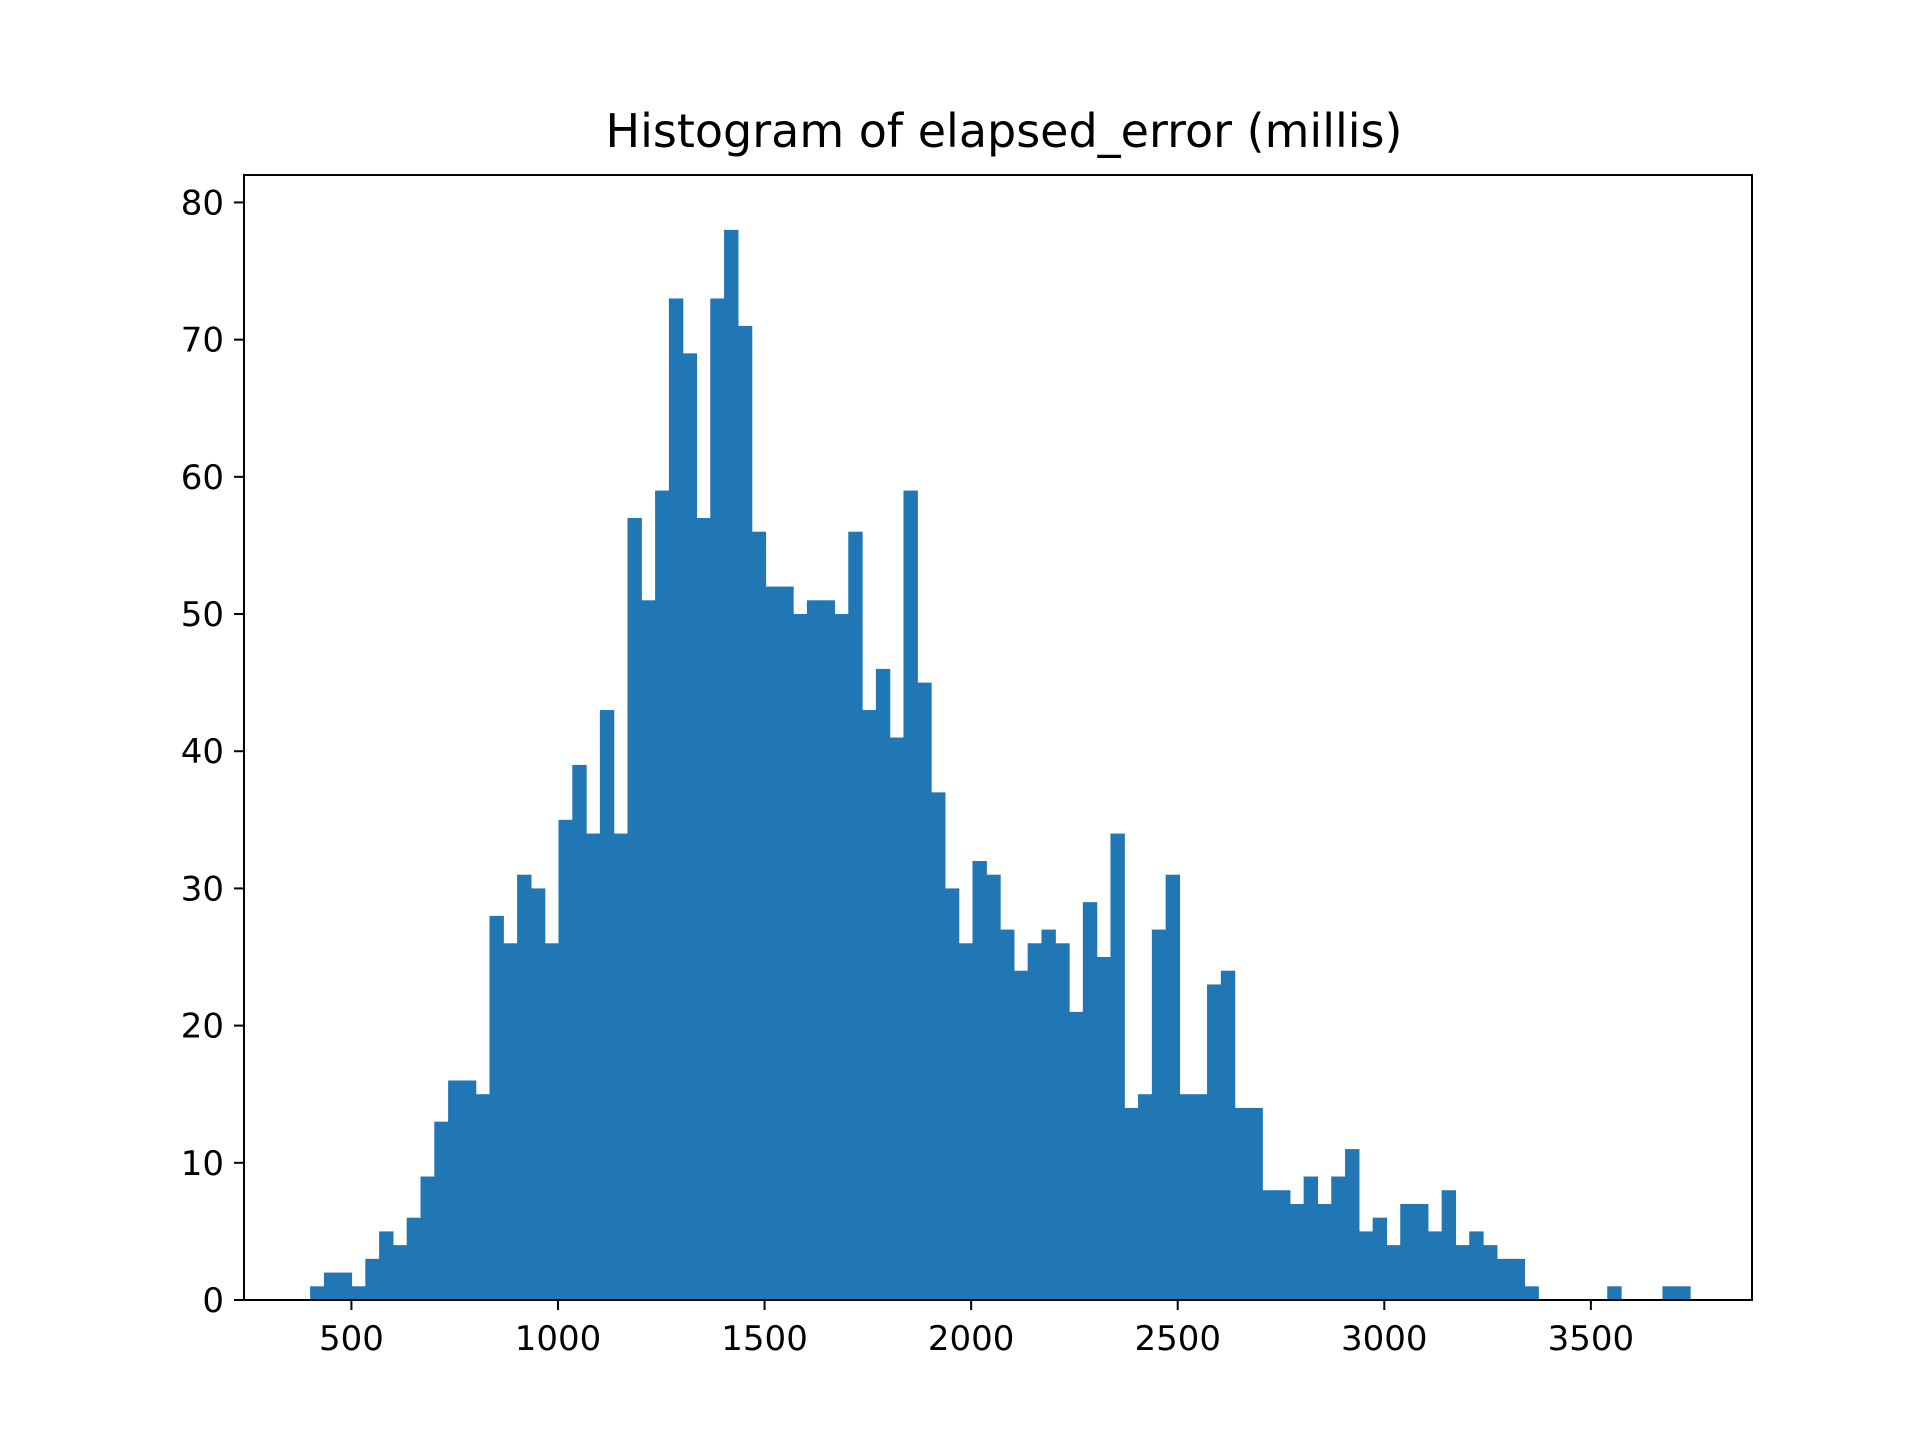  Describe the element at coordinates (1004, 131) in the screenshot. I see `chart-title: Histogram of elapsed_error (millis)` at that location.